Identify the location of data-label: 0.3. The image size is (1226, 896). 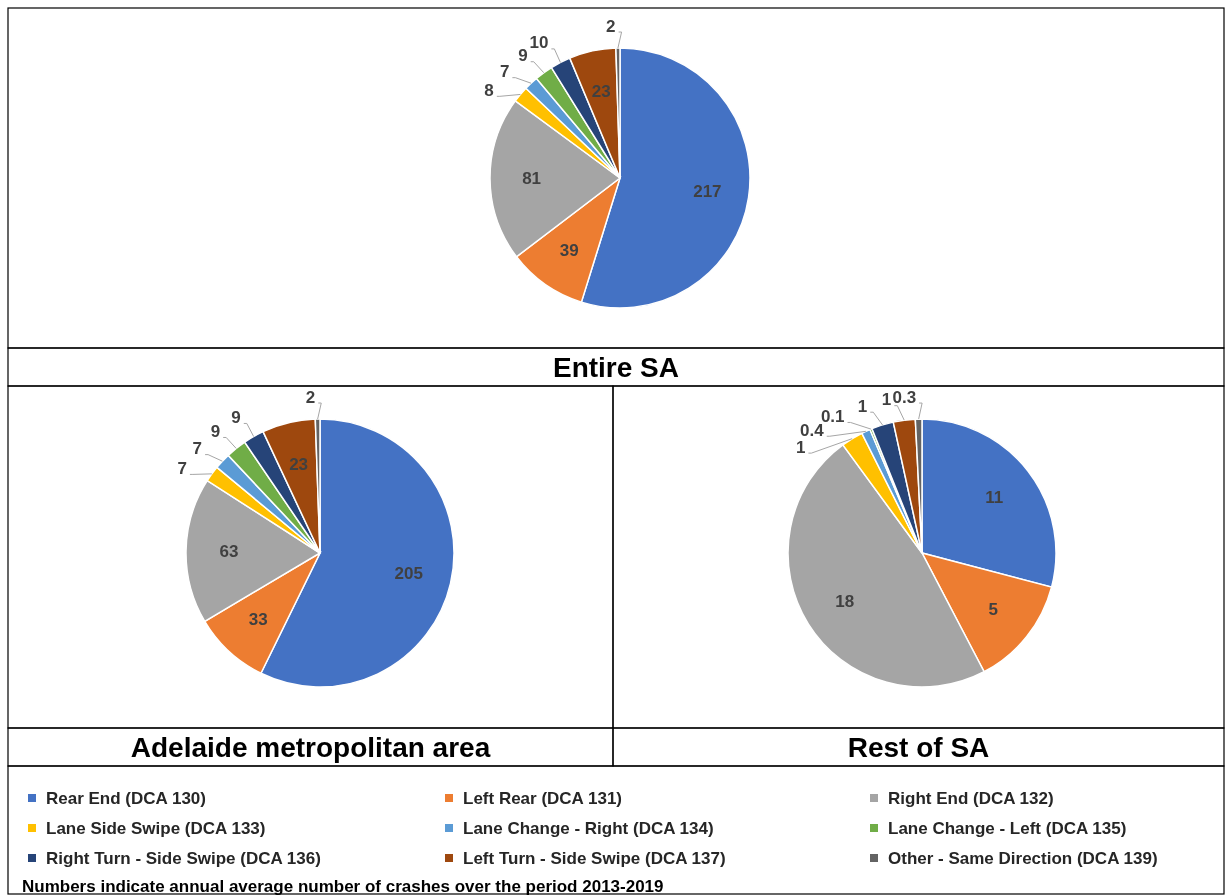
(904, 397).